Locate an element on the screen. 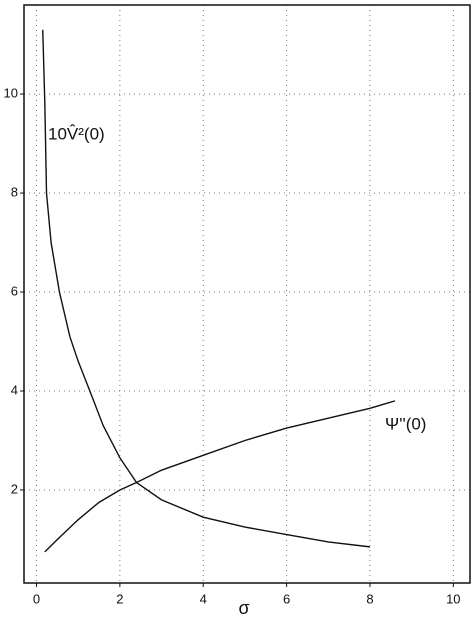 The height and width of the screenshot is (619, 474). y-tick-label: 10 is located at coordinates (11, 93).